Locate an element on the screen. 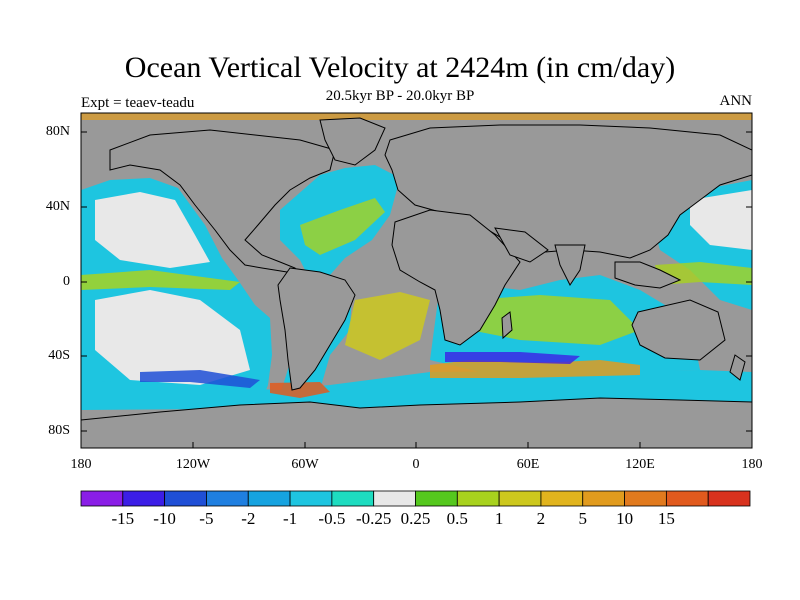 This screenshot has width=800, height=600. ocean-arctic is located at coordinates (416, 116).